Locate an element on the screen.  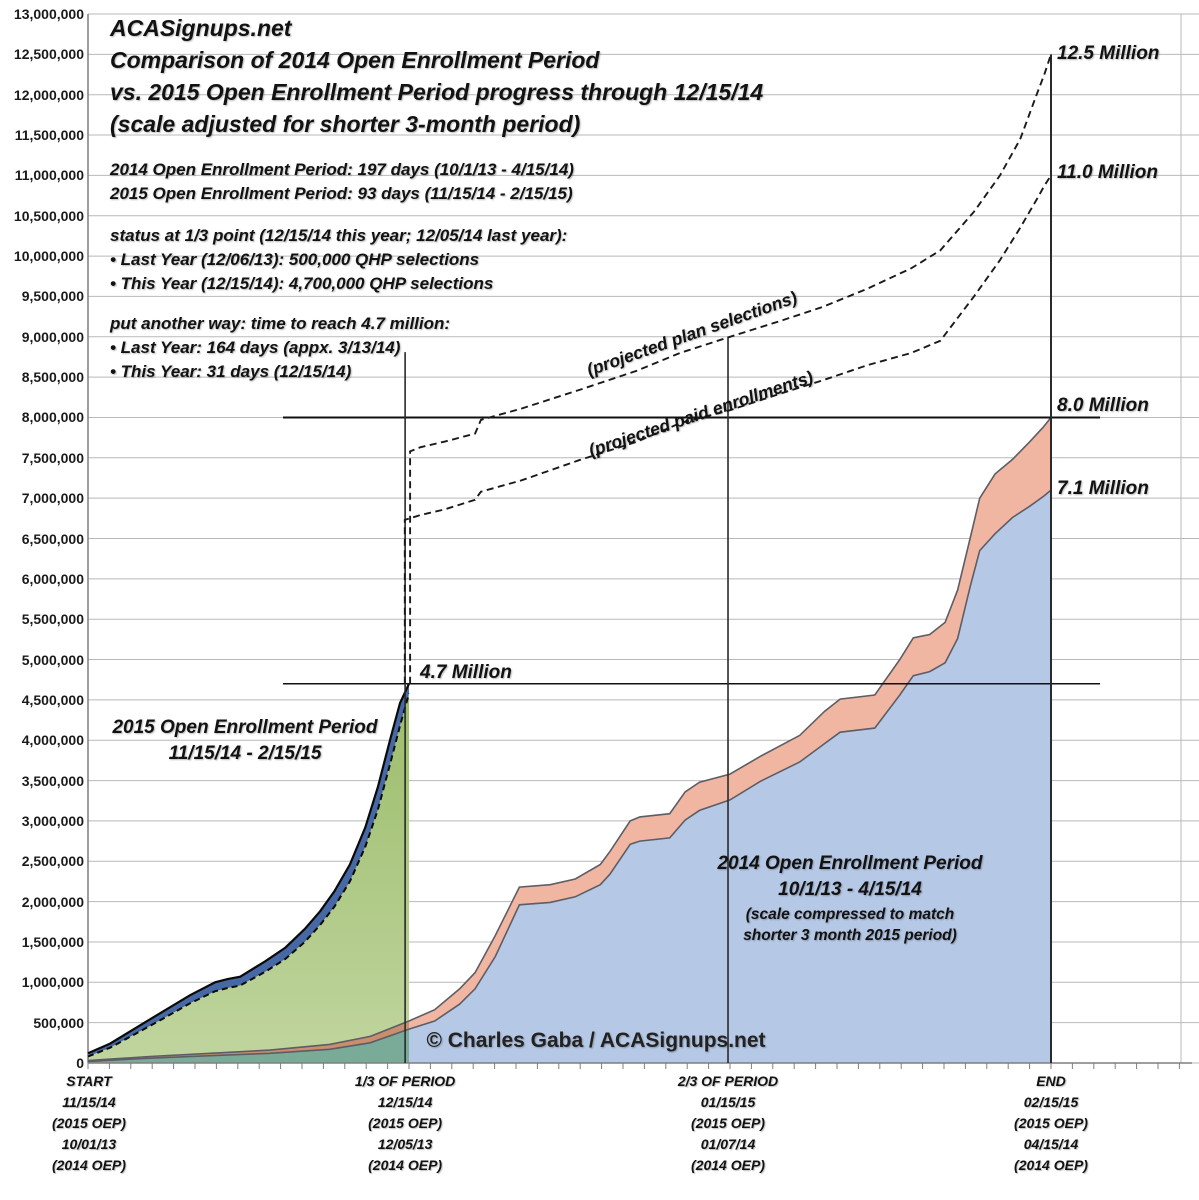
y-axis-tick-label: 9,500,000 is located at coordinates (52, 296).